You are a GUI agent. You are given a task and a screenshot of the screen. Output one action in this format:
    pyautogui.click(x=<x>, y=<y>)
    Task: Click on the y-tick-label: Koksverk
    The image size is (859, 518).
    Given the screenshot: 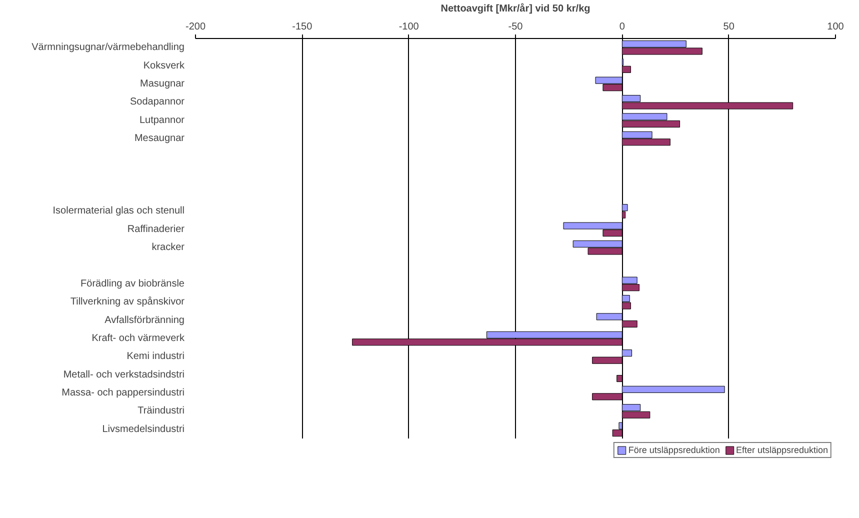 What is the action you would take?
    pyautogui.click(x=164, y=66)
    